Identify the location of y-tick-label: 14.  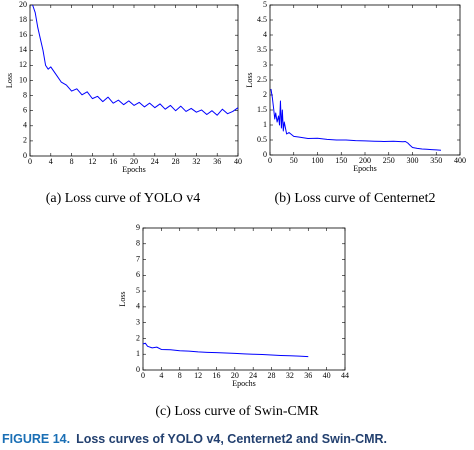
(23, 49).